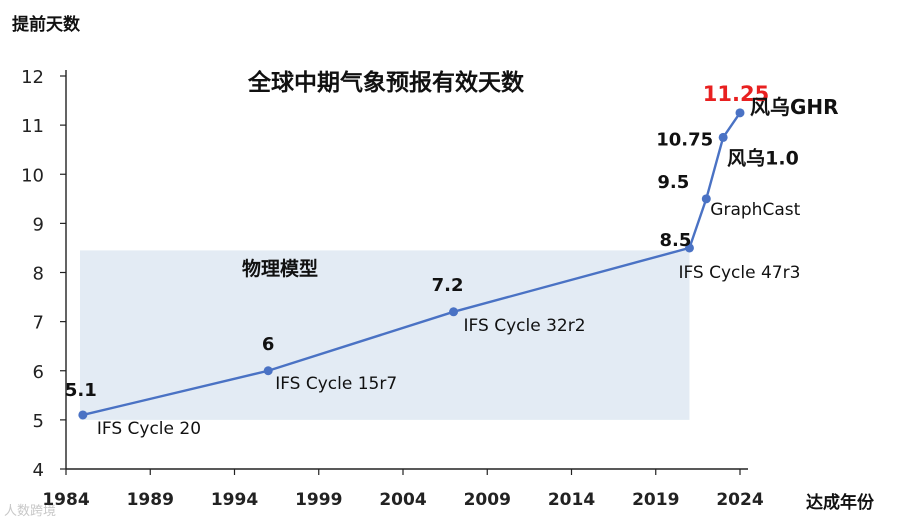 This screenshot has height=525, width=900. What do you see at coordinates (38, 224) in the screenshot?
I see `y-tick-label: 9` at bounding box center [38, 224].